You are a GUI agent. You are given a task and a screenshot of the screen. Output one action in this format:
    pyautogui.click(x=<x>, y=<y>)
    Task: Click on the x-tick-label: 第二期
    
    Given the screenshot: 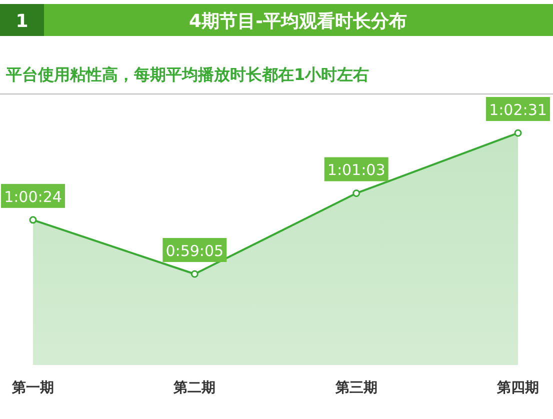 What is the action you would take?
    pyautogui.click(x=194, y=388)
    